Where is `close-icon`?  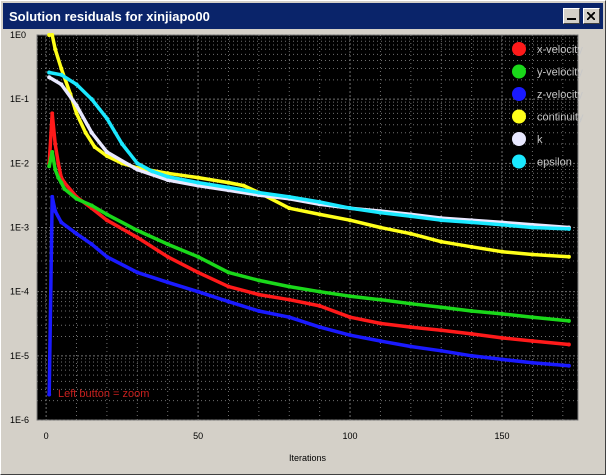 close-icon is located at coordinates (591, 16).